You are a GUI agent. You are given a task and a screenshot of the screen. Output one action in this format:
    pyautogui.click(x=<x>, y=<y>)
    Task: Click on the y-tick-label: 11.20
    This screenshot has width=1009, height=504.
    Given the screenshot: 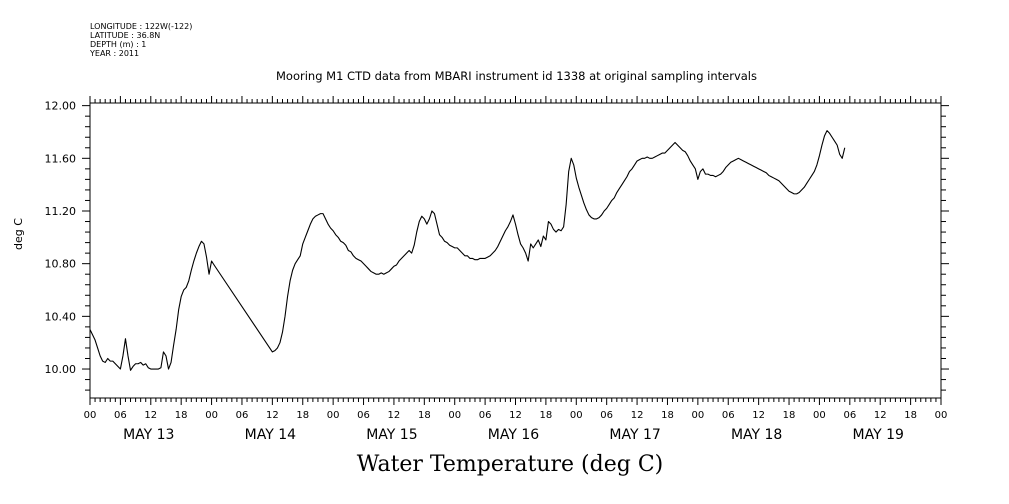 What is the action you would take?
    pyautogui.click(x=61, y=211)
    